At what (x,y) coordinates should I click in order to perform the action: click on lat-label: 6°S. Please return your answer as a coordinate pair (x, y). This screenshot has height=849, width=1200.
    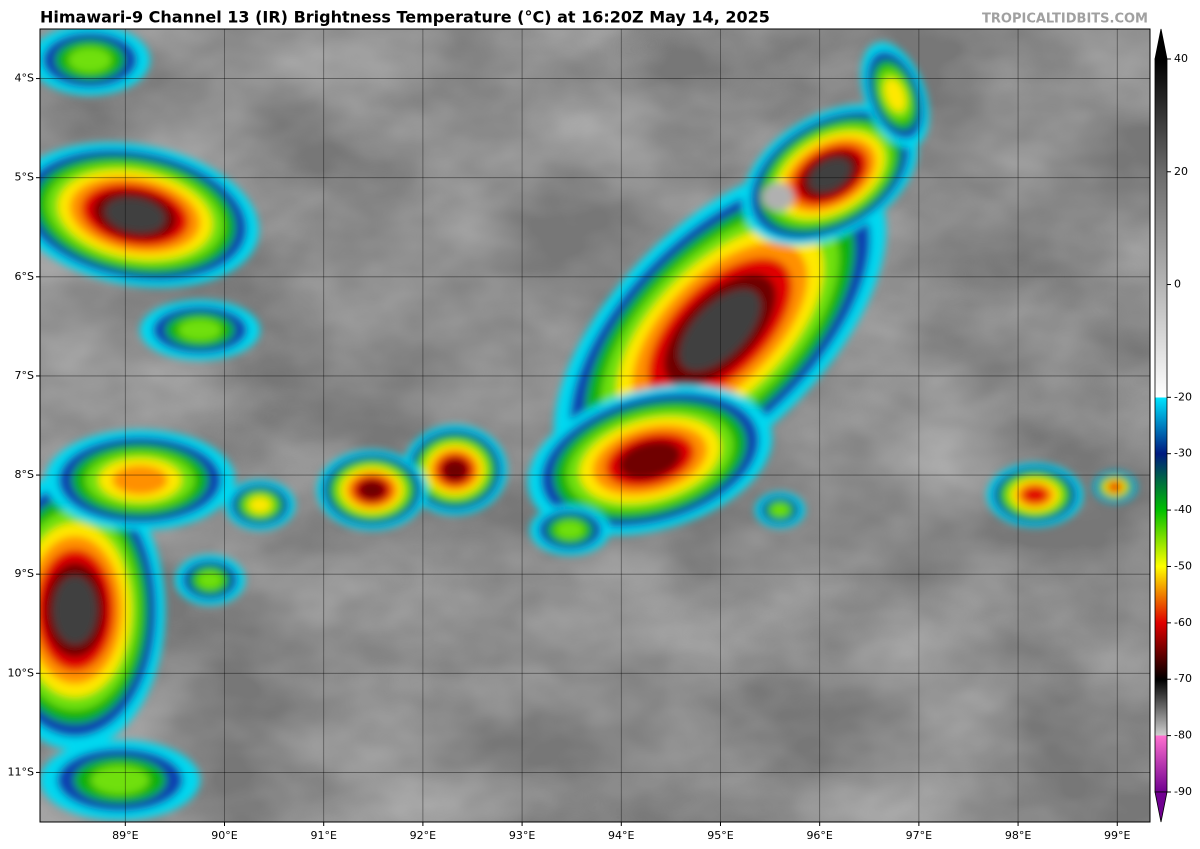
    Looking at the image, I should click on (24, 276).